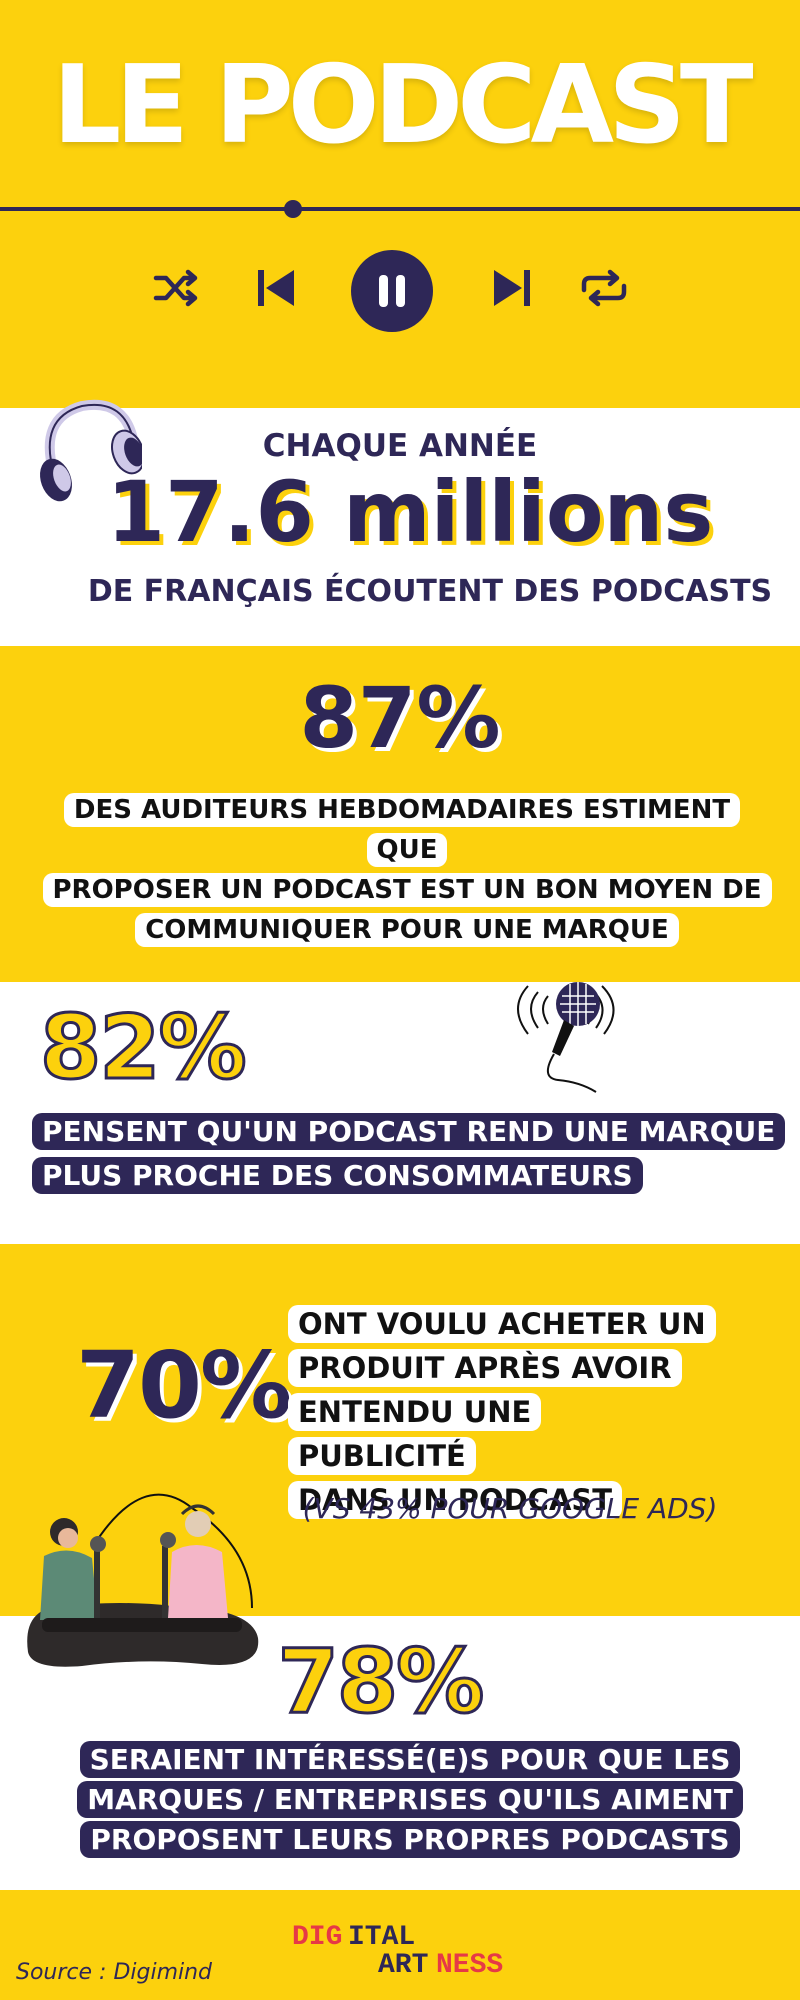  What do you see at coordinates (513, 288) in the screenshot?
I see `next-icon` at bounding box center [513, 288].